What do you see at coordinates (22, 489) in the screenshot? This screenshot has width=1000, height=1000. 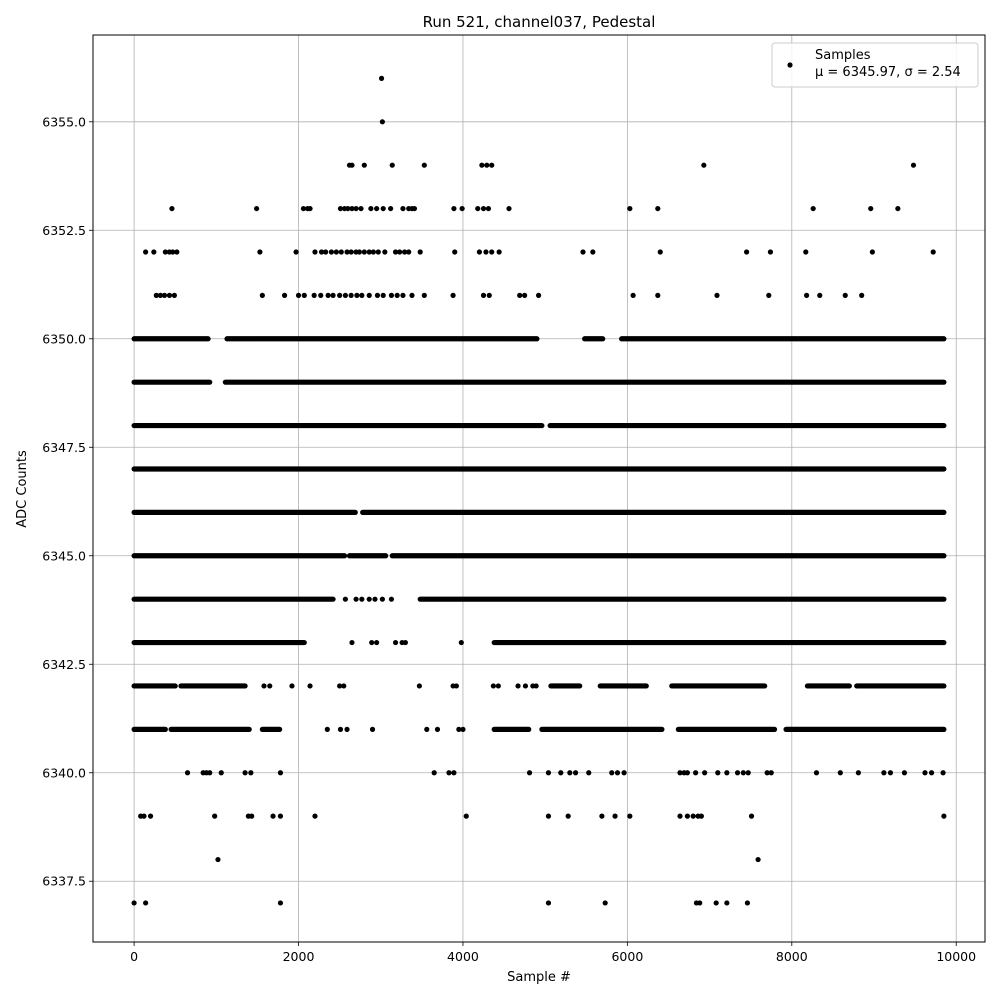 I see `y-axis-label: ADC Counts` at bounding box center [22, 489].